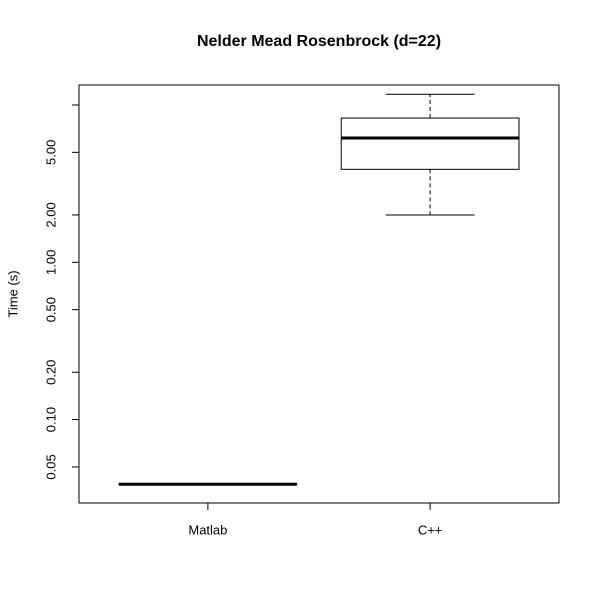 The width and height of the screenshot is (600, 600). Describe the element at coordinates (50, 309) in the screenshot. I see `y-tick-label: 0.50` at that location.